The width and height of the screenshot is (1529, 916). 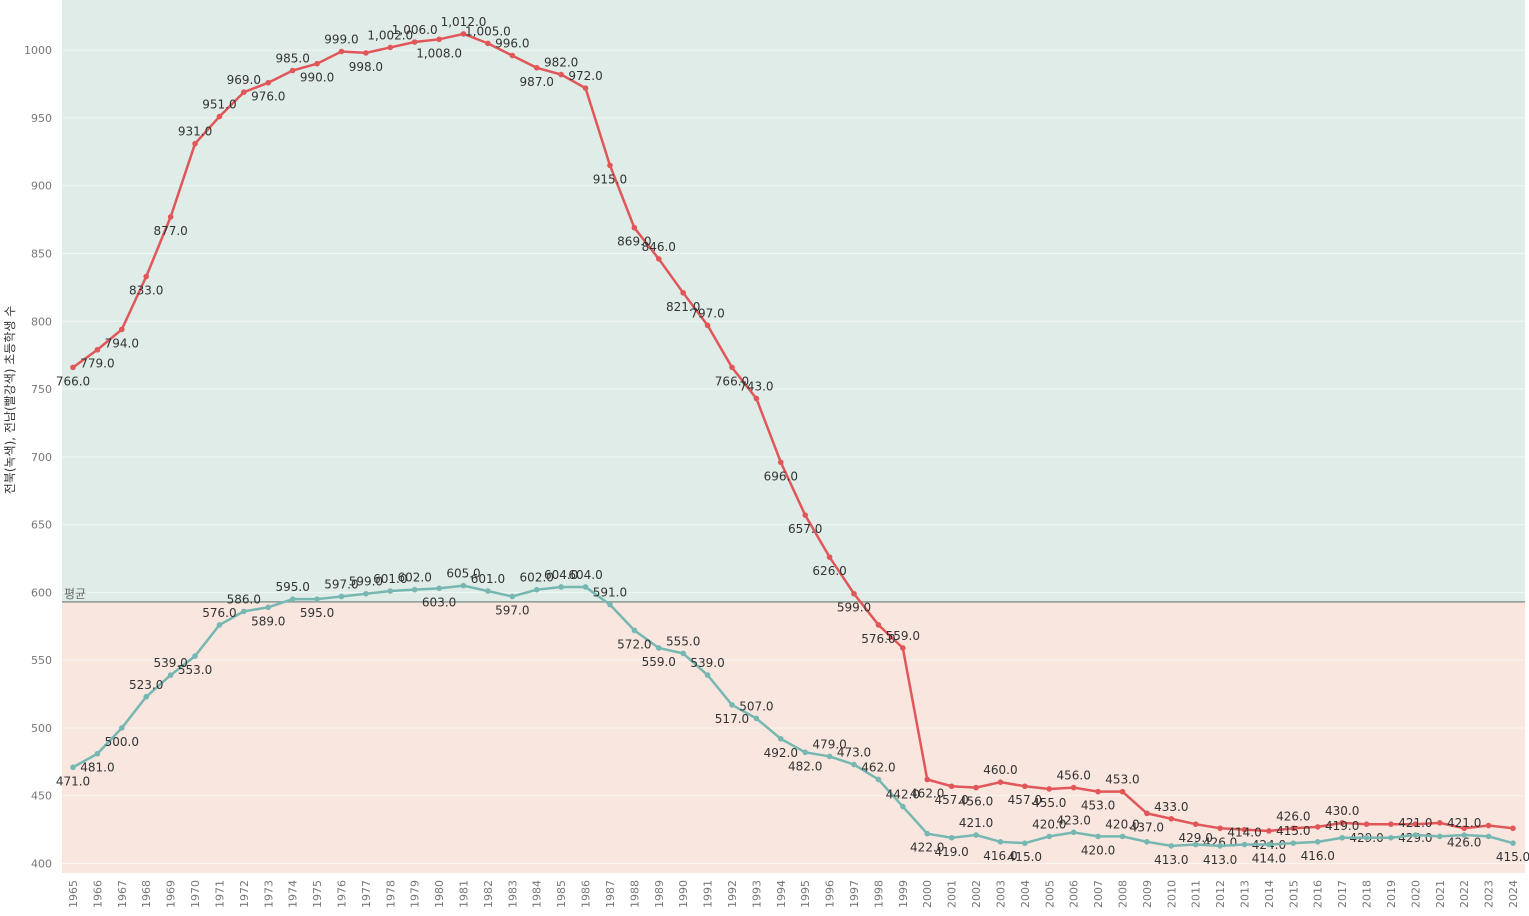 What do you see at coordinates (170, 663) in the screenshot?
I see `data-label: 539.0` at bounding box center [170, 663].